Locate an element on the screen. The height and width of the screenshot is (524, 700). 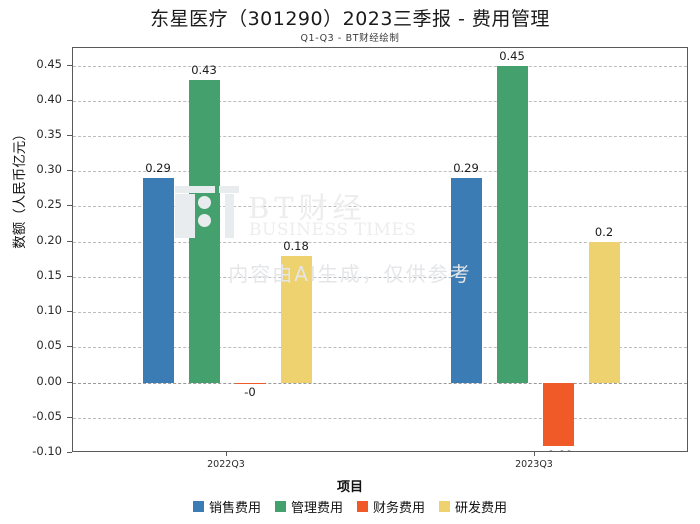
x-tick-label: 2023Q3 is located at coordinates (534, 464).